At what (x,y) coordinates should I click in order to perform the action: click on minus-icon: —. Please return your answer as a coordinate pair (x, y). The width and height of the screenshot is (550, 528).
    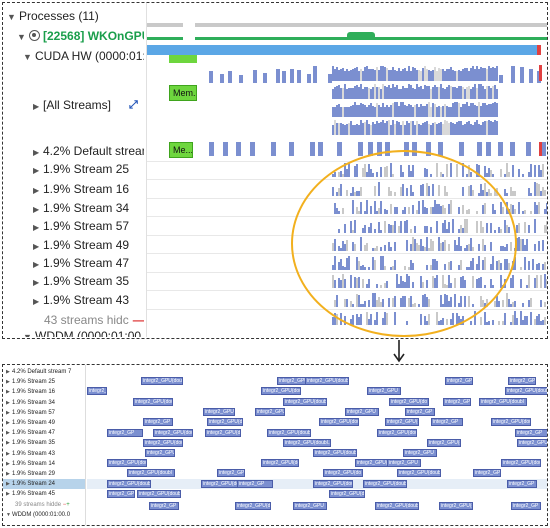
    Looking at the image, I should click on (138, 320).